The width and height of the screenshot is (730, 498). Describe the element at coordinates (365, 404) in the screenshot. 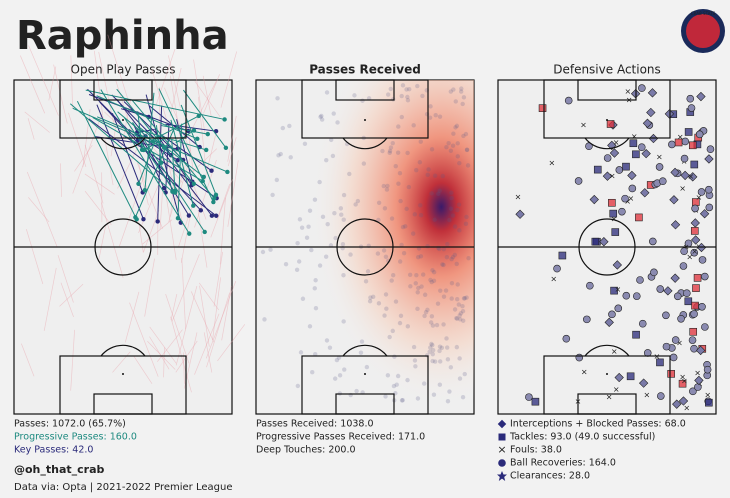

I see `six-yard-box` at that location.